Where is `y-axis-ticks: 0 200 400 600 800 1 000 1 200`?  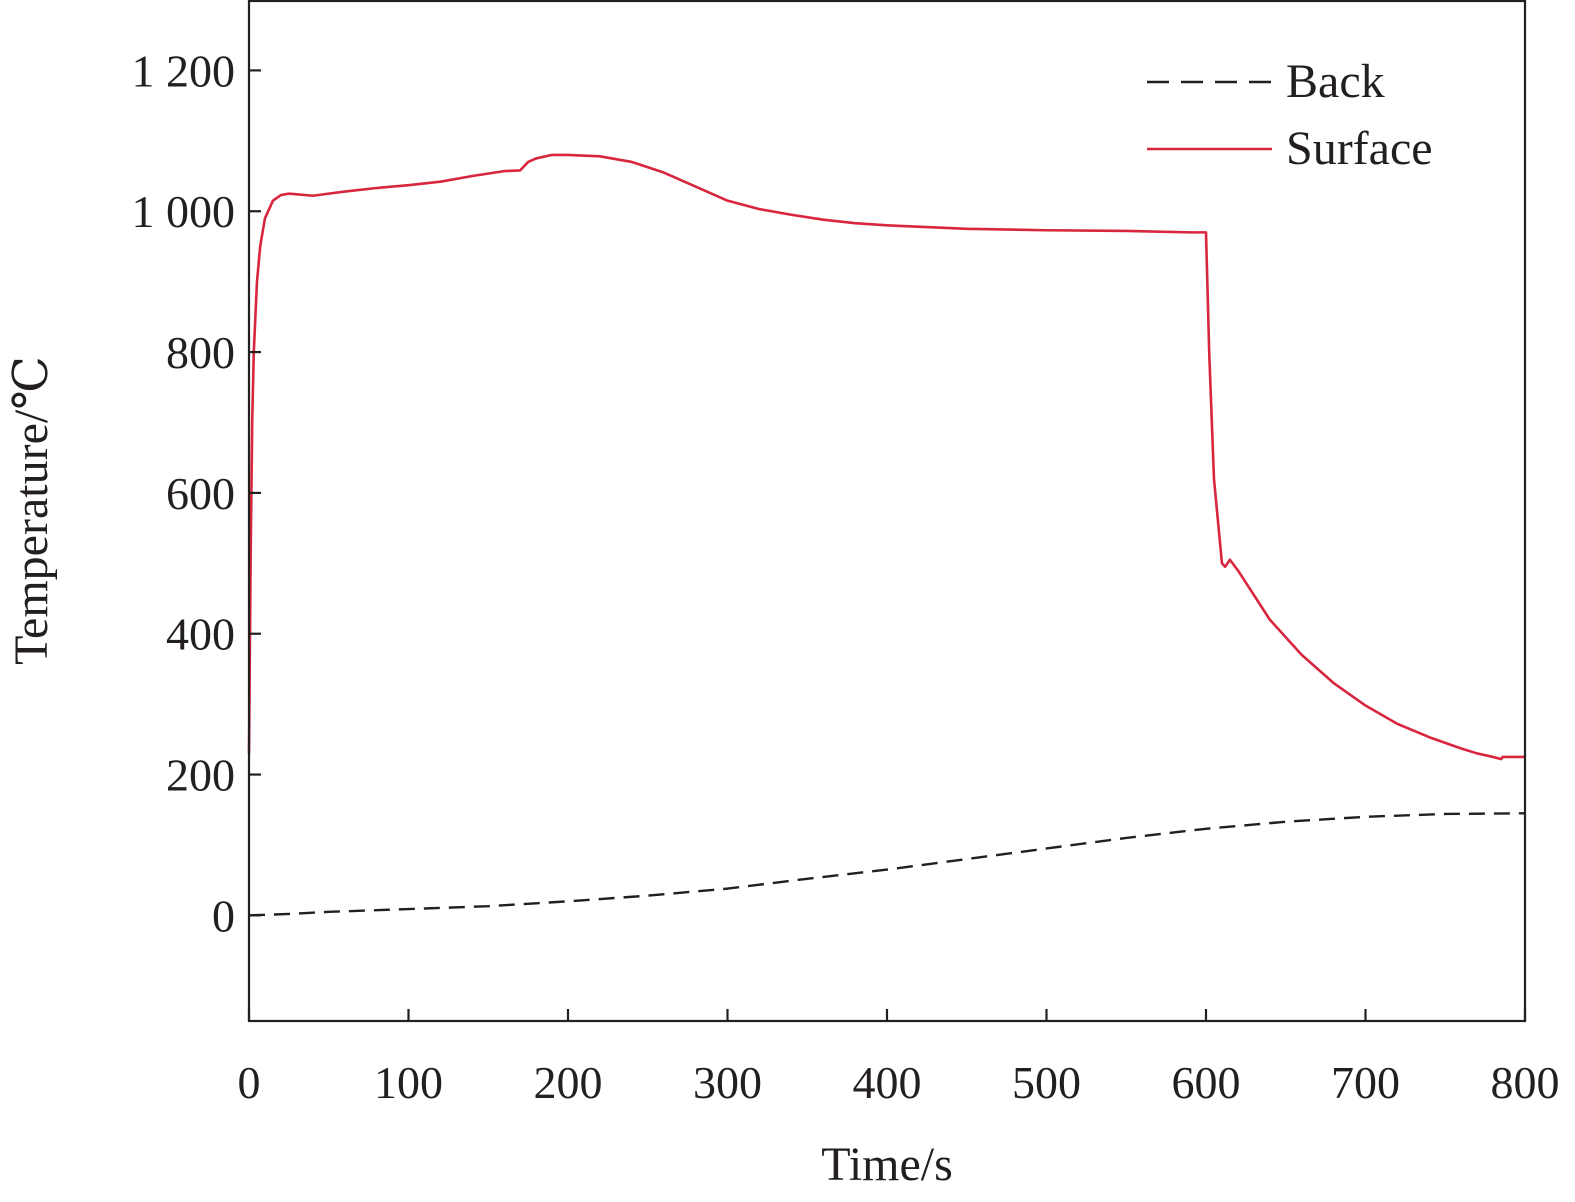
y-axis-ticks: 0 200 400 600 800 1 000 1 200 is located at coordinates (196, 493).